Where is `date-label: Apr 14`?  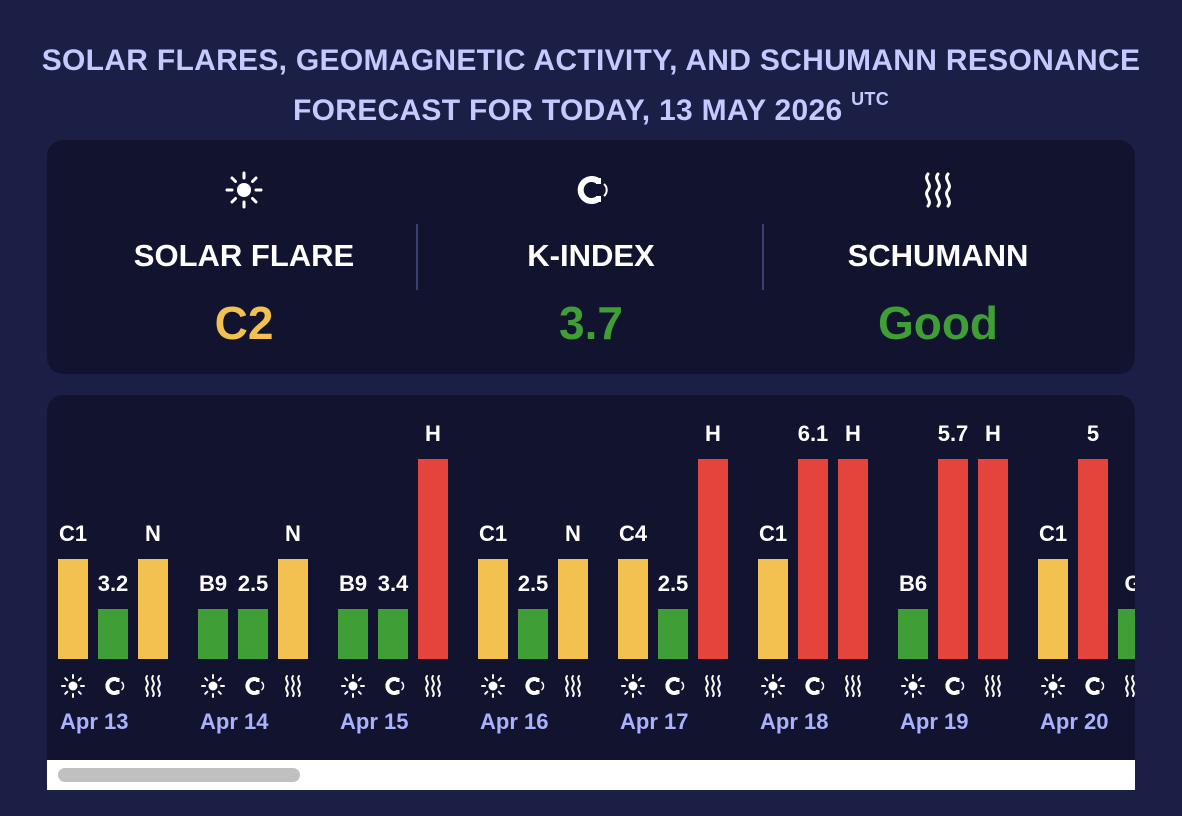 date-label: Apr 14 is located at coordinates (234, 721).